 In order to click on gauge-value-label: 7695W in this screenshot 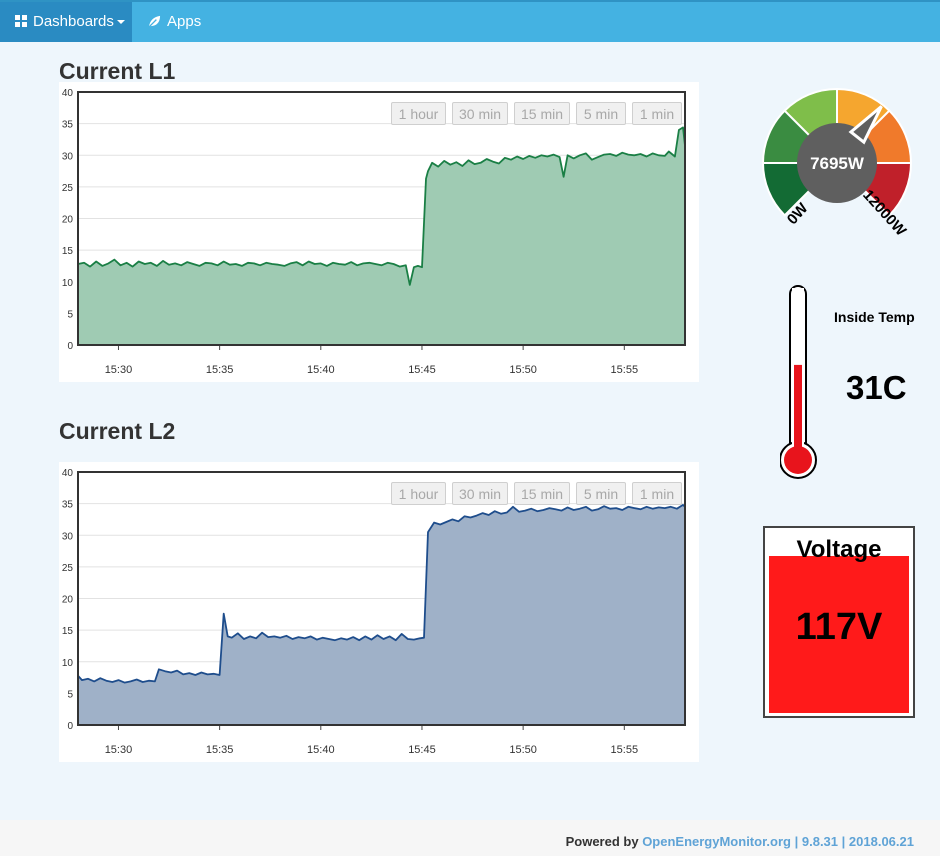, I will do `click(837, 163)`.